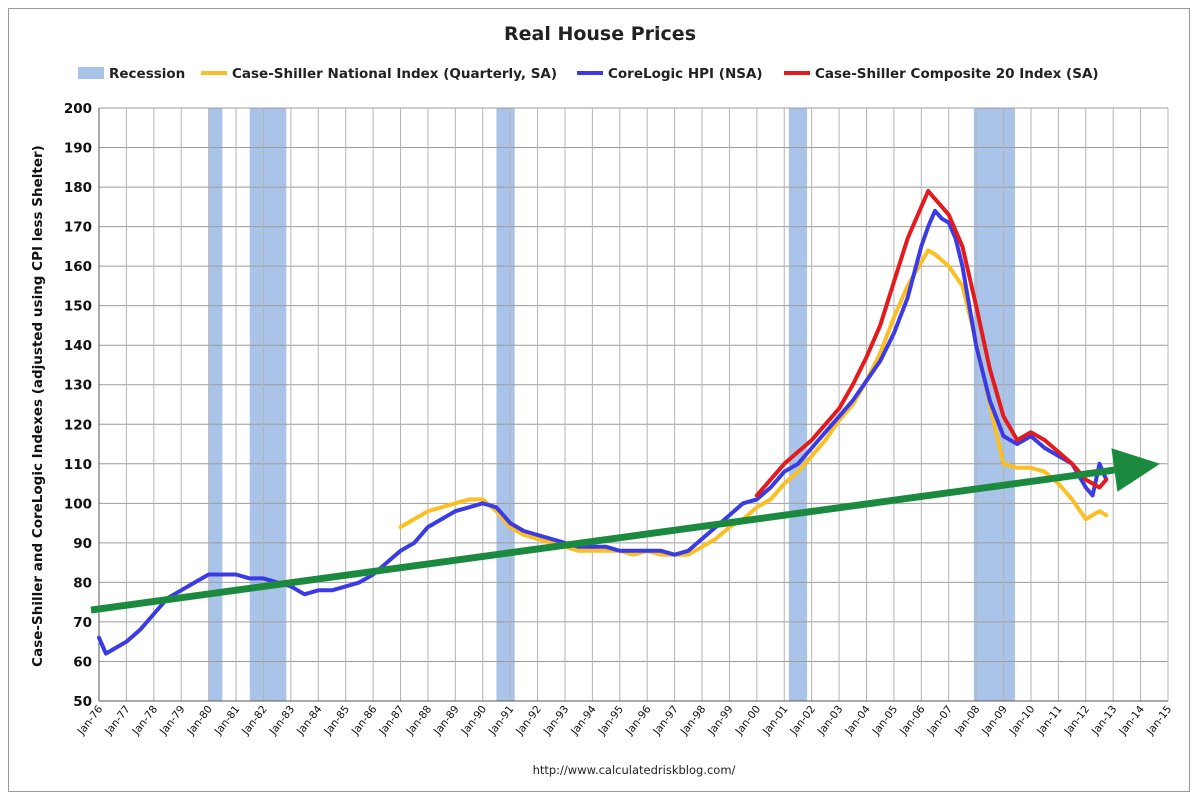 This screenshot has height=802, width=1200. Describe the element at coordinates (1022, 720) in the screenshot. I see `x-tick-label-jan-10: Jan-10` at that location.